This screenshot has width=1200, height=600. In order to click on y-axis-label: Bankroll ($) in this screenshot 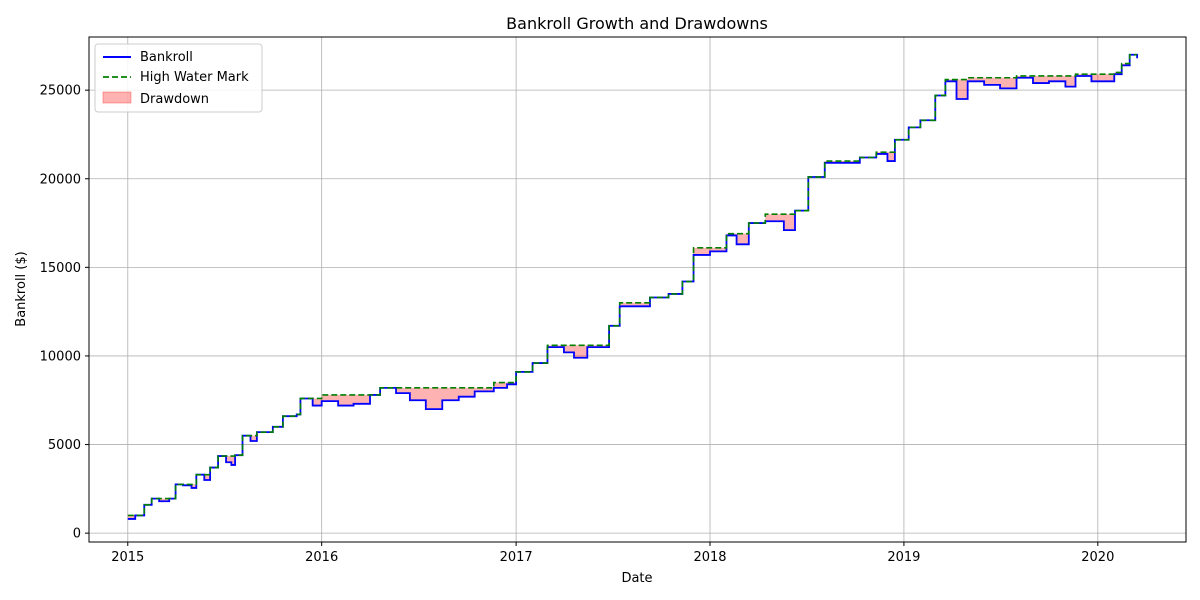, I will do `click(21, 288)`.